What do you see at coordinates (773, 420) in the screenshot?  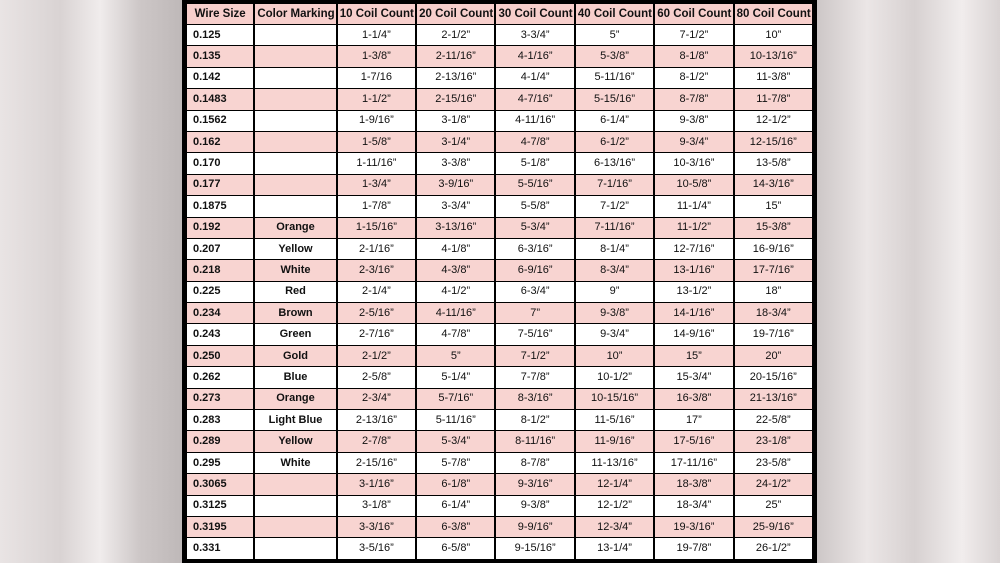 I see `coil-80-cell: 22-5/8”` at bounding box center [773, 420].